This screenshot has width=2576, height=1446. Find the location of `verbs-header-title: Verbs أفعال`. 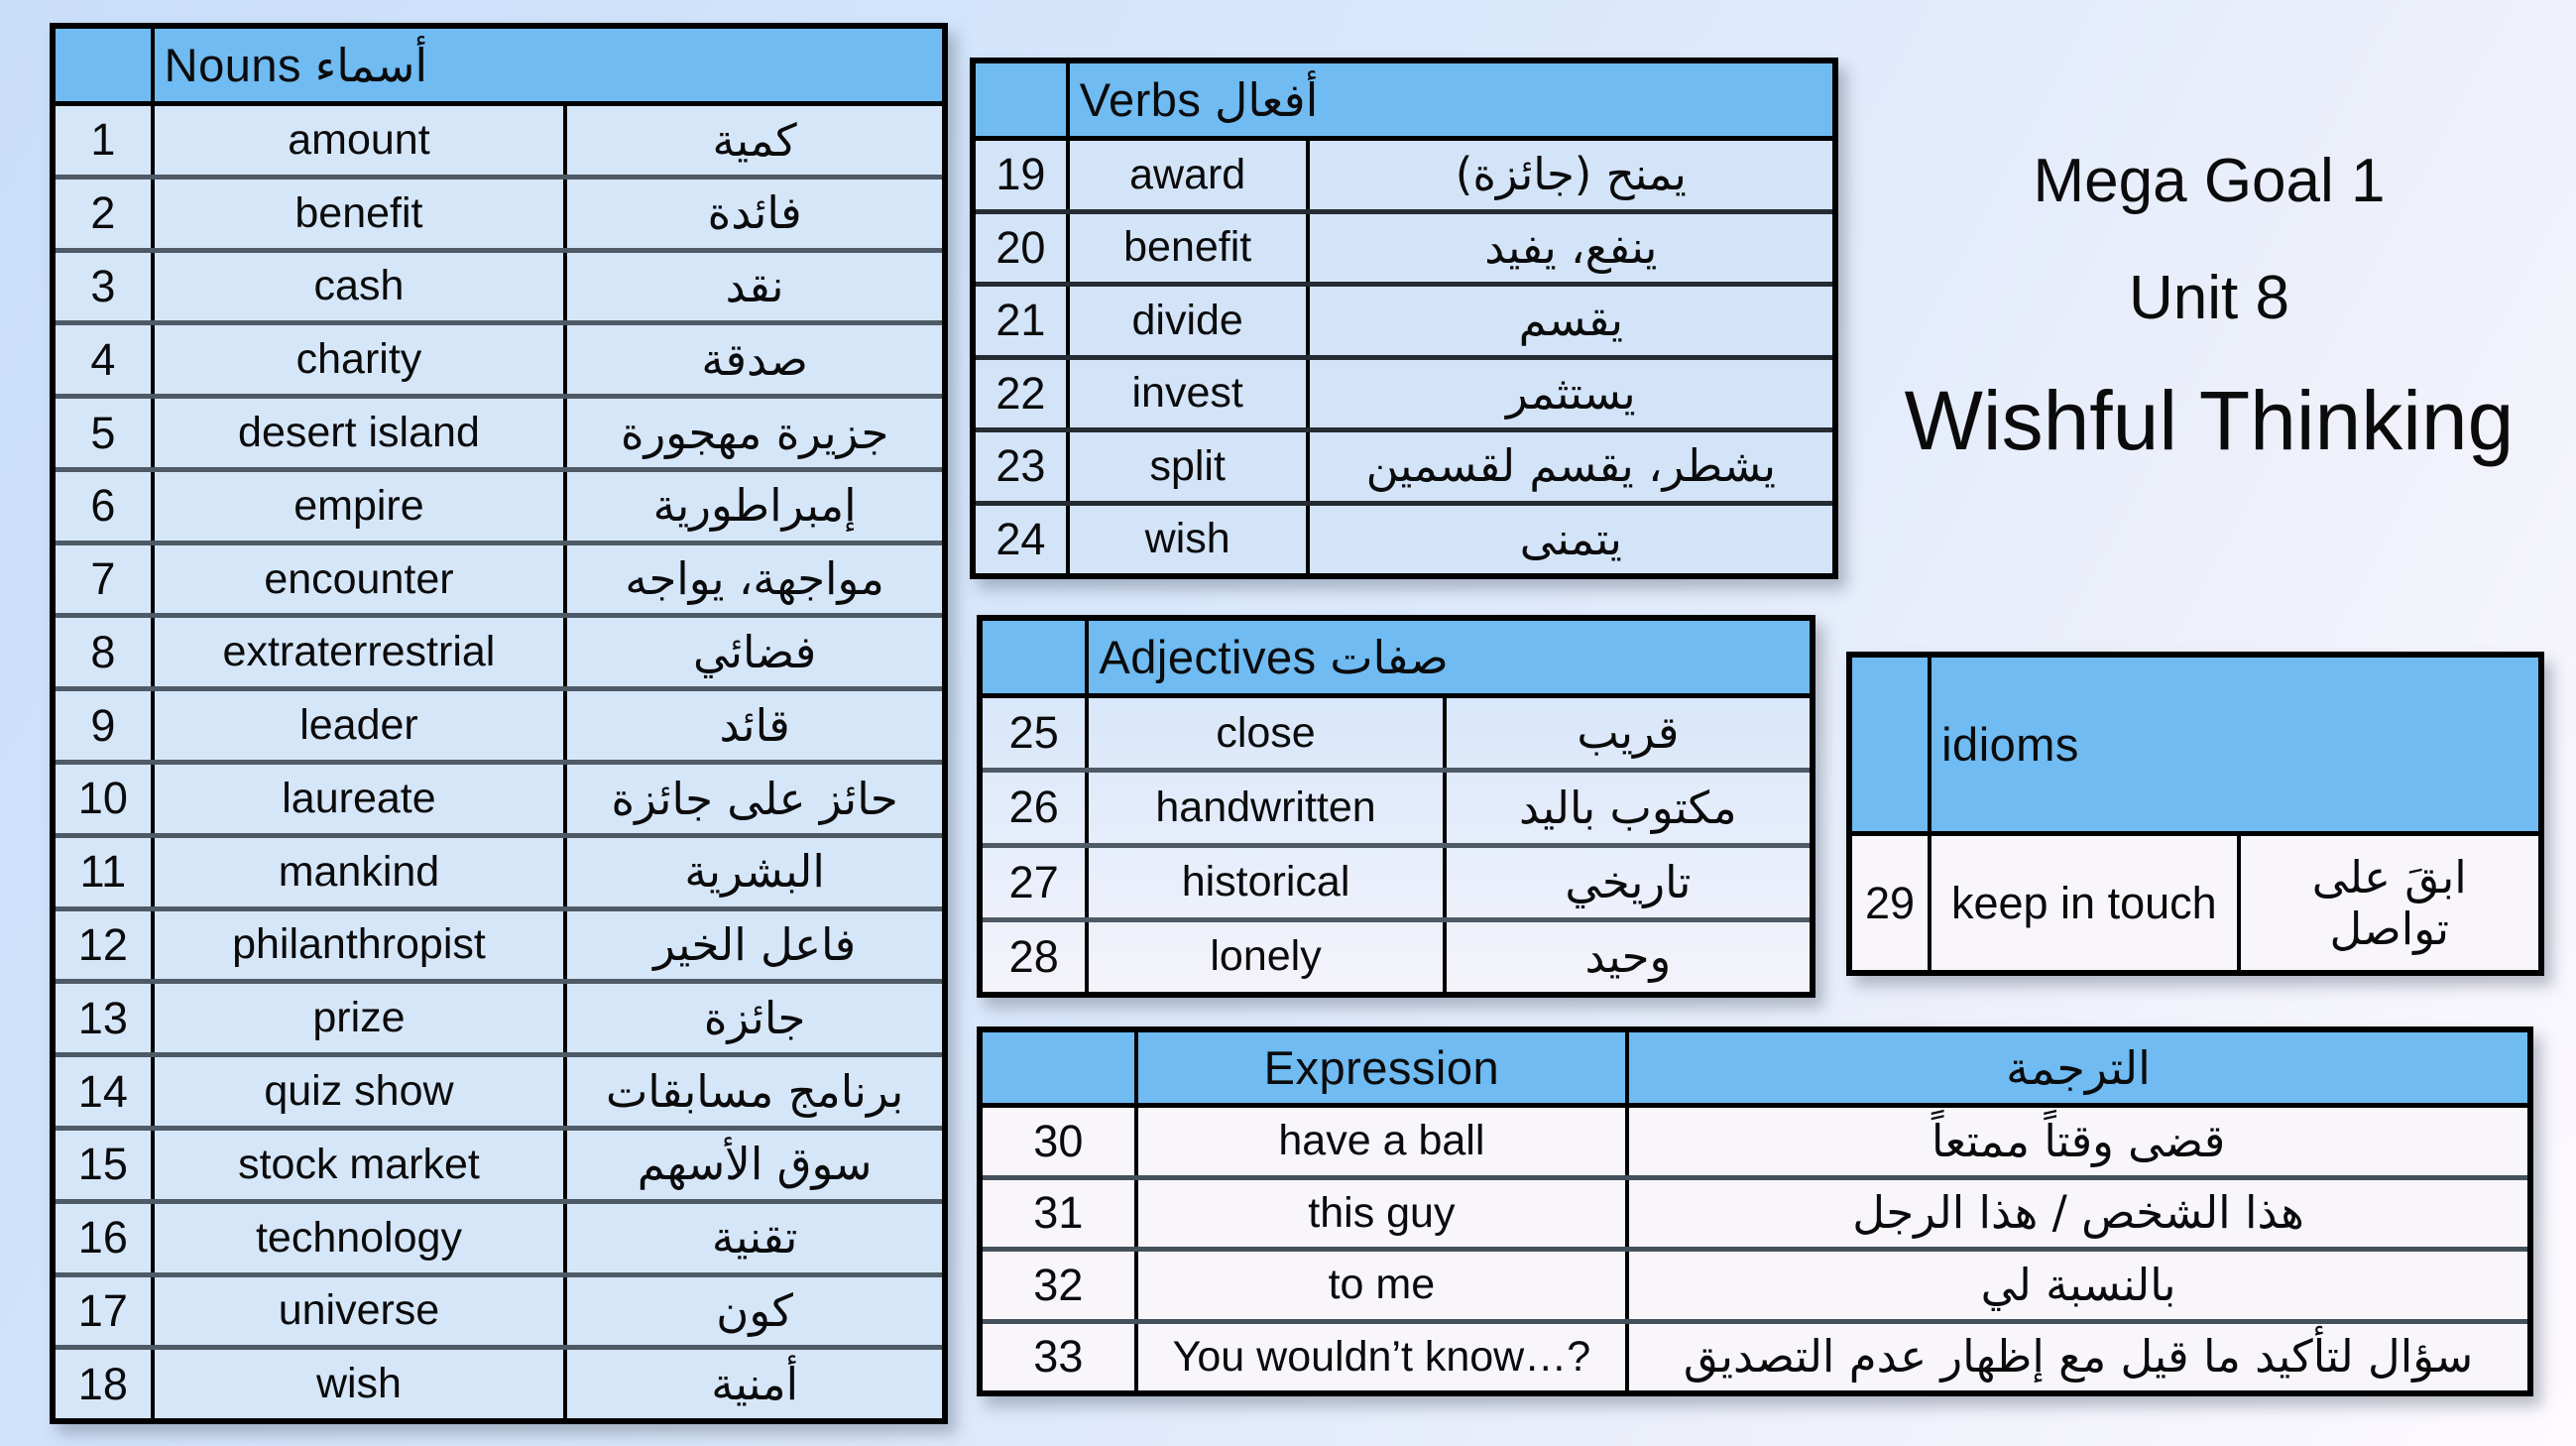

verbs-header-title: Verbs أفعال is located at coordinates (1197, 99).